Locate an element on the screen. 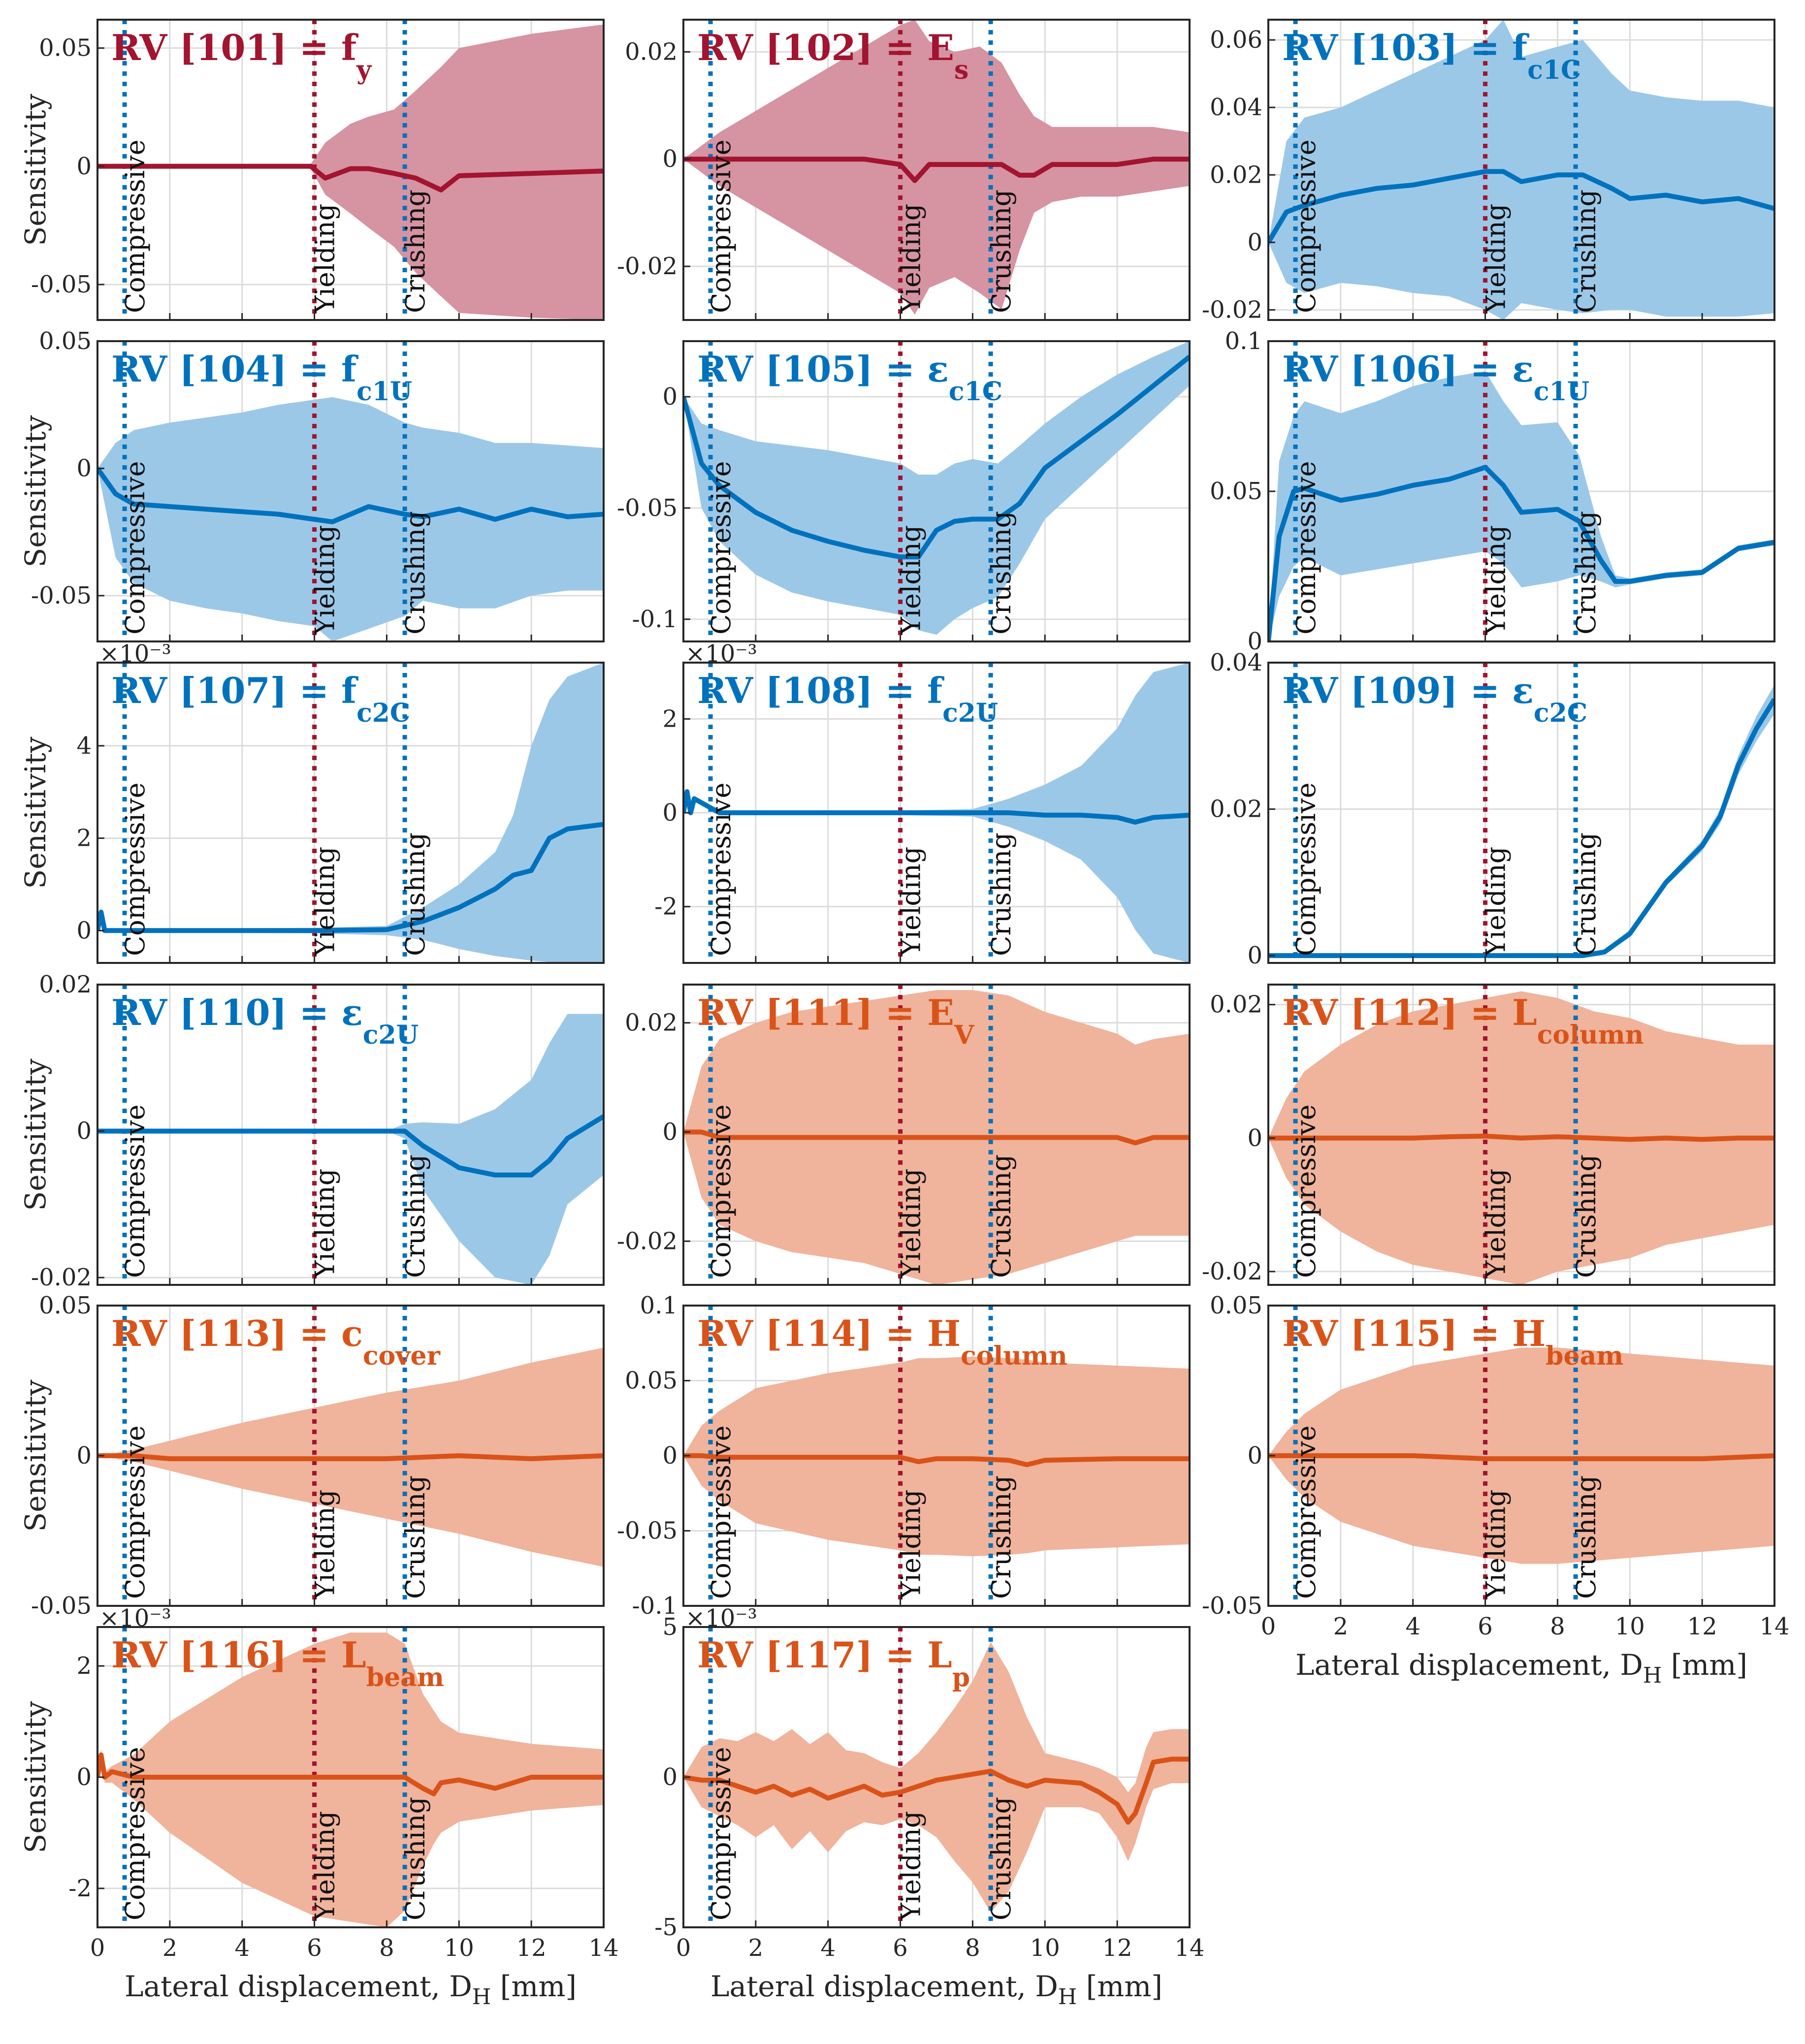 Image resolution: width=1805 pixels, height=2044 pixels. y-tick-label: -2 is located at coordinates (80, 1888).